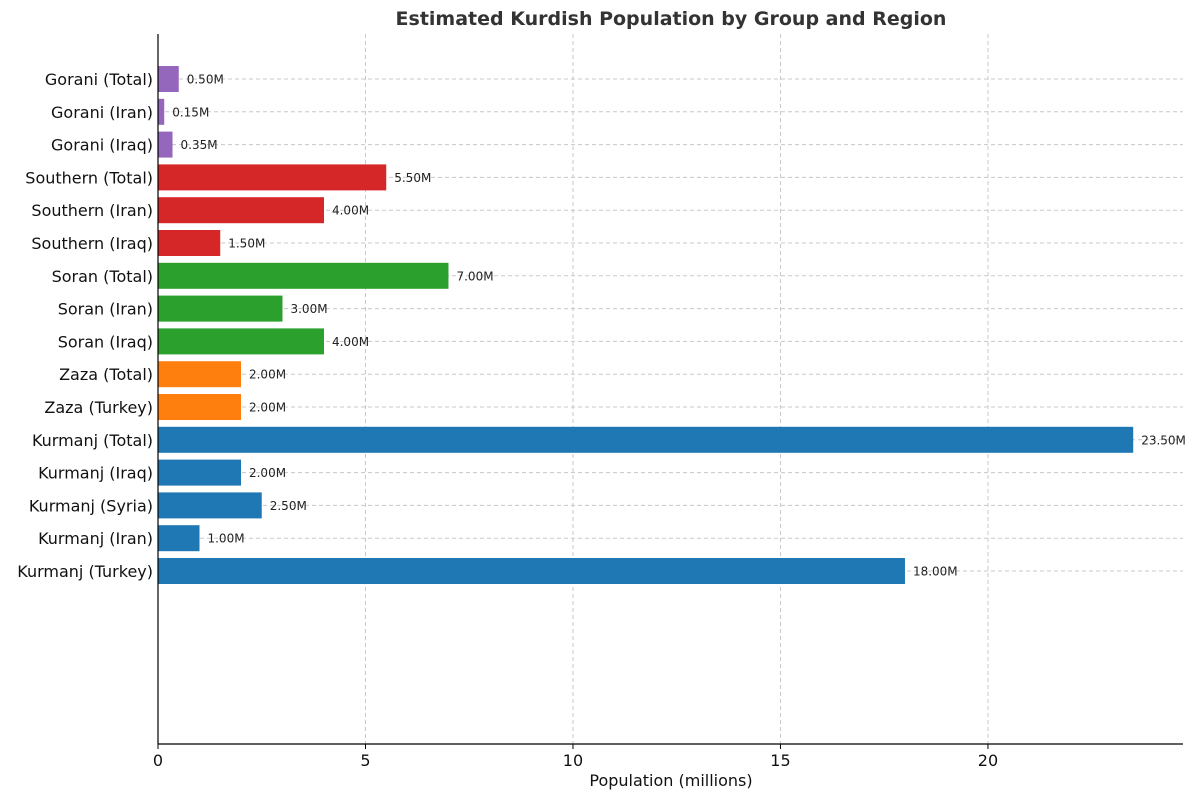 The image size is (1200, 799). I want to click on value-label: 5.50M, so click(412, 178).